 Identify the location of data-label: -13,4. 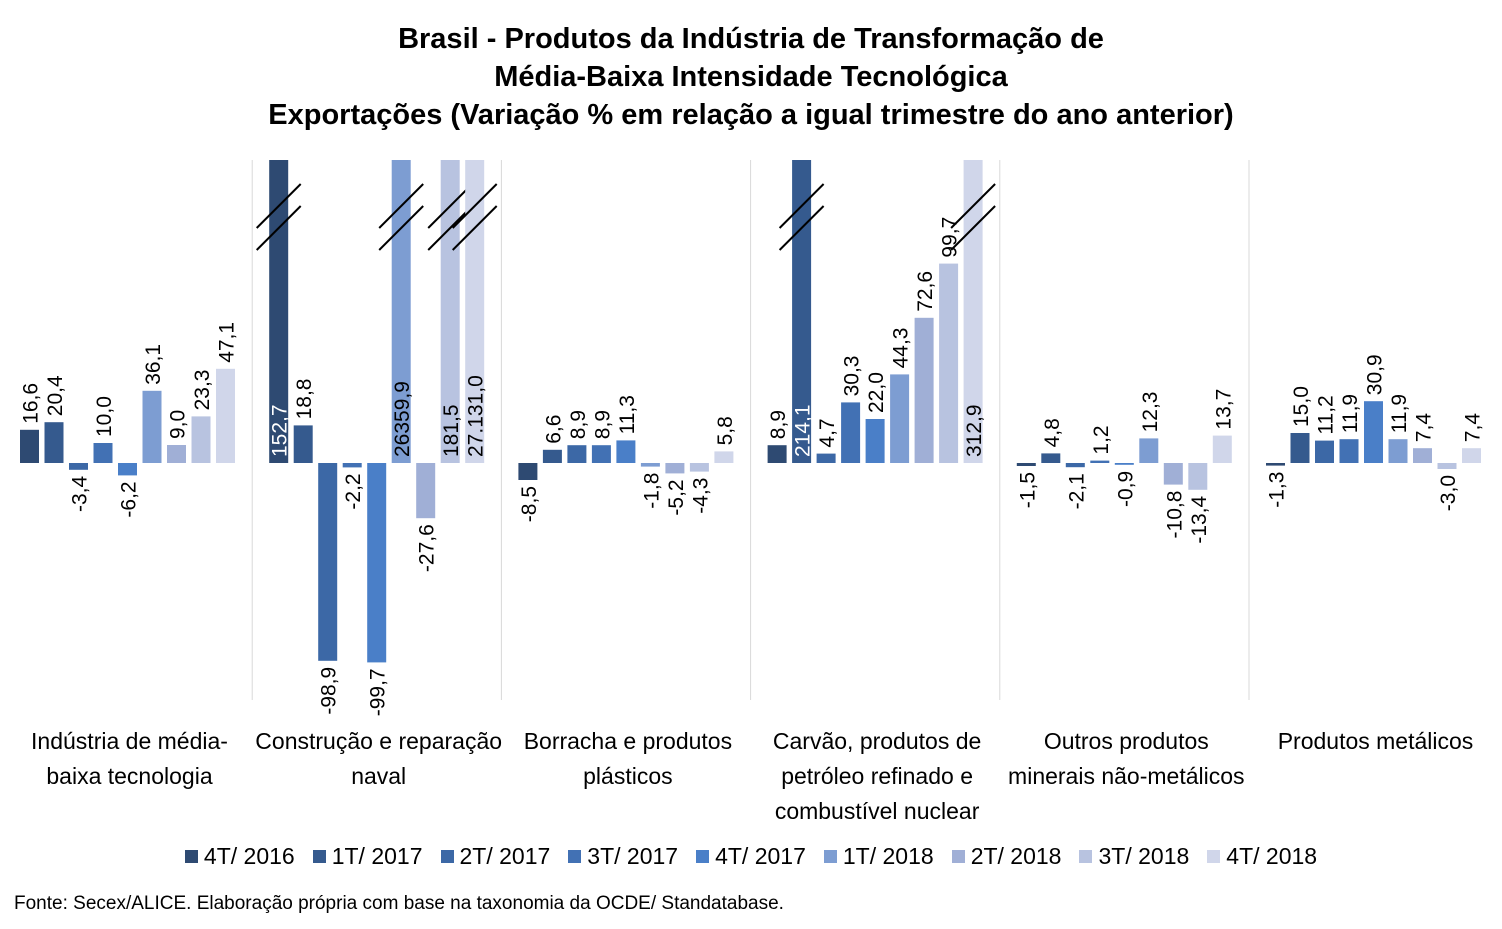
(1199, 519).